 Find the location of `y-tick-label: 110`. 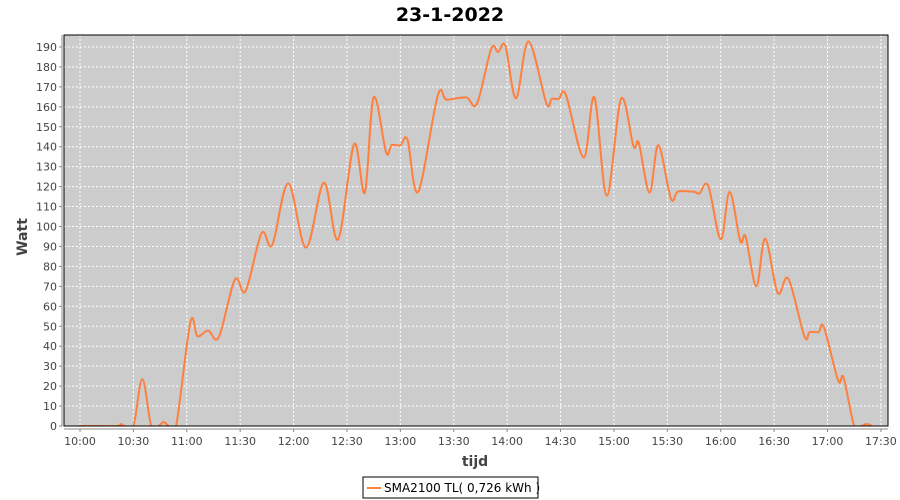

y-tick-label: 110 is located at coordinates (46, 207).